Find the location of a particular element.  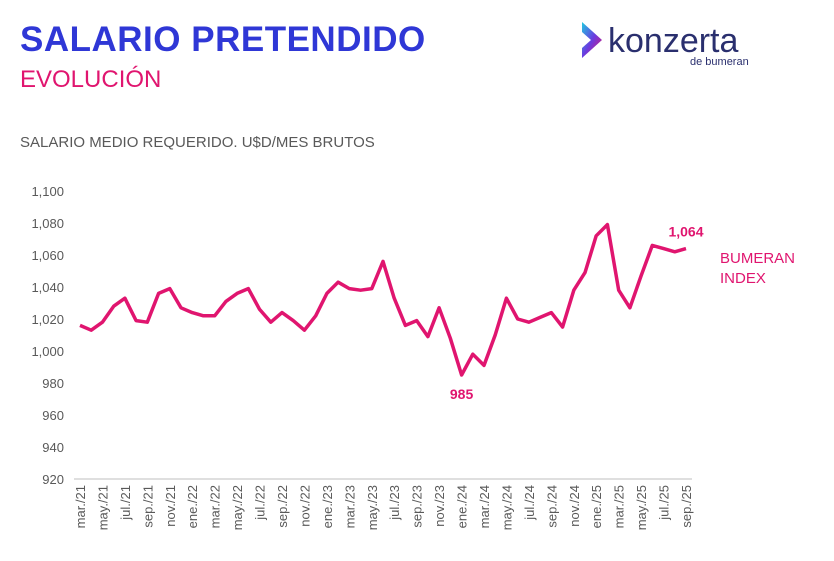

logo-name: konzerta is located at coordinates (673, 41).